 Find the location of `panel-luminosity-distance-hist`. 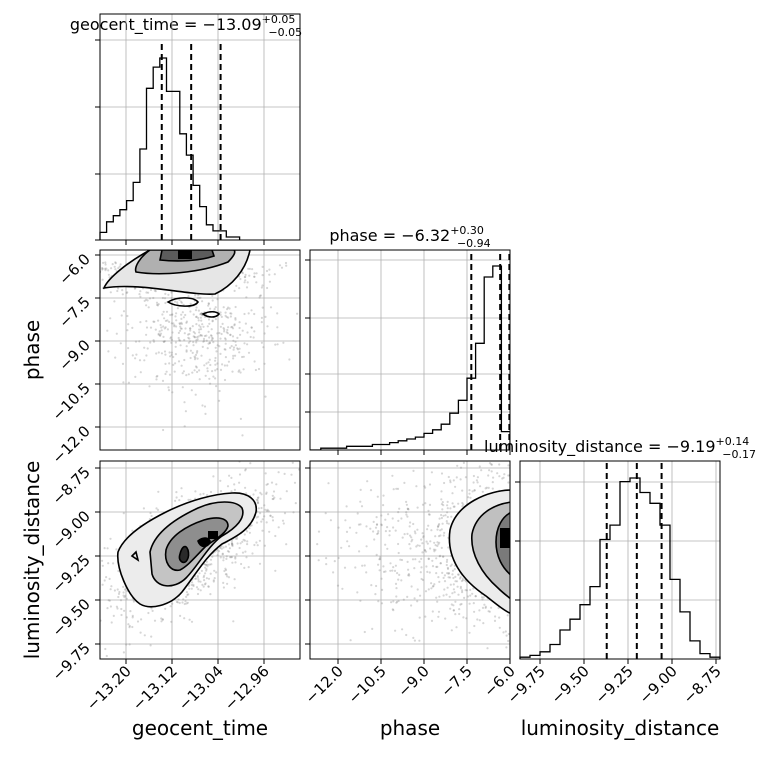

panel-luminosity-distance-hist is located at coordinates (618, 562).